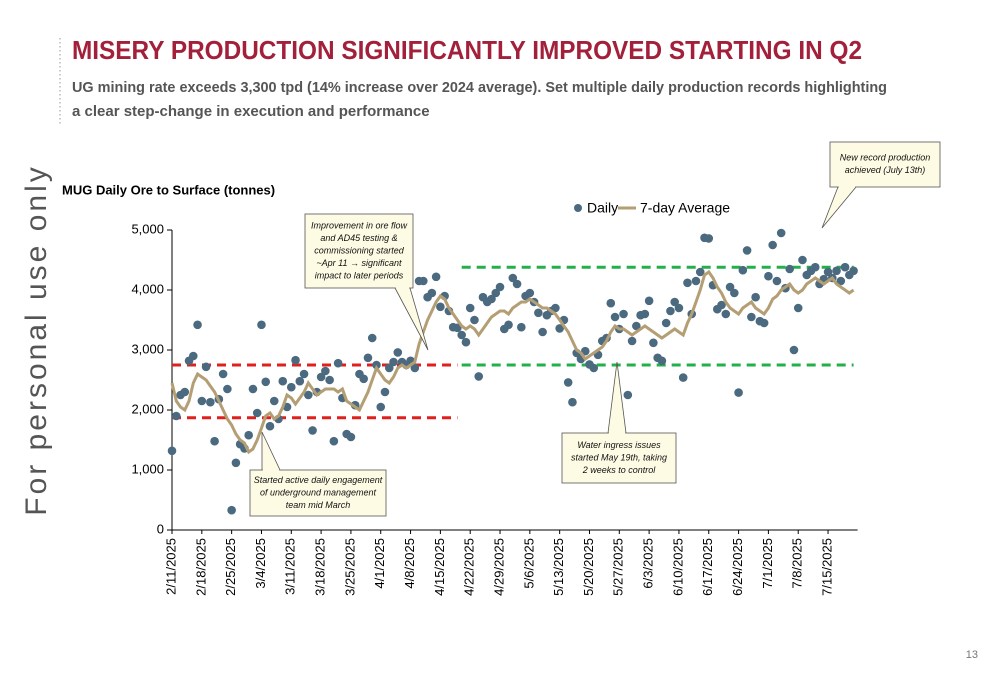 This screenshot has width=1000, height=685. What do you see at coordinates (260, 563) in the screenshot?
I see `x-tick-label: 3/4/2025` at bounding box center [260, 563].